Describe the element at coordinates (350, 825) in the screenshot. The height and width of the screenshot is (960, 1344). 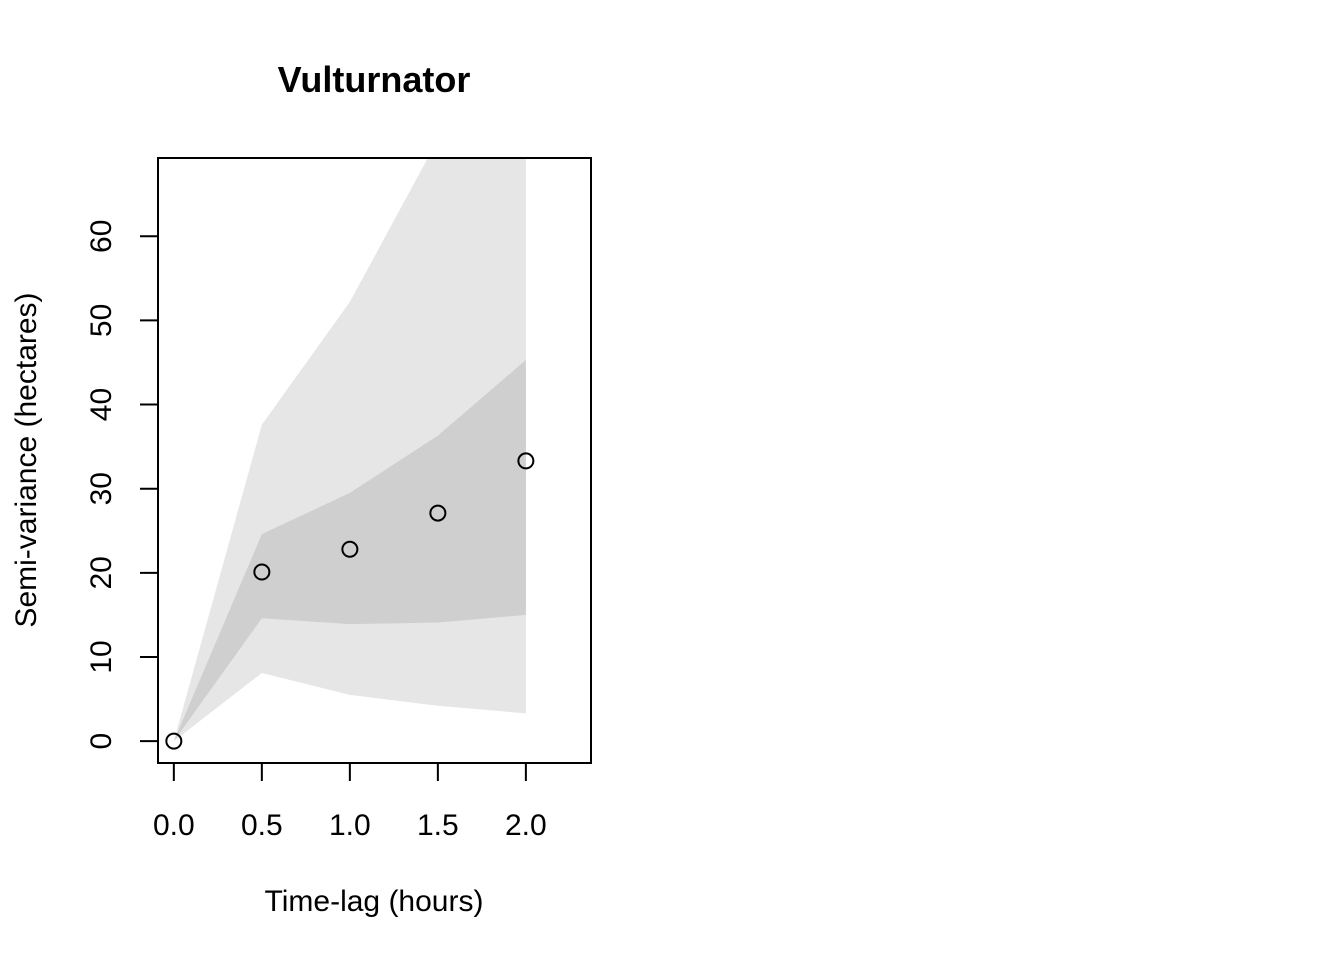
I see `x-tick-label: 1.0` at that location.